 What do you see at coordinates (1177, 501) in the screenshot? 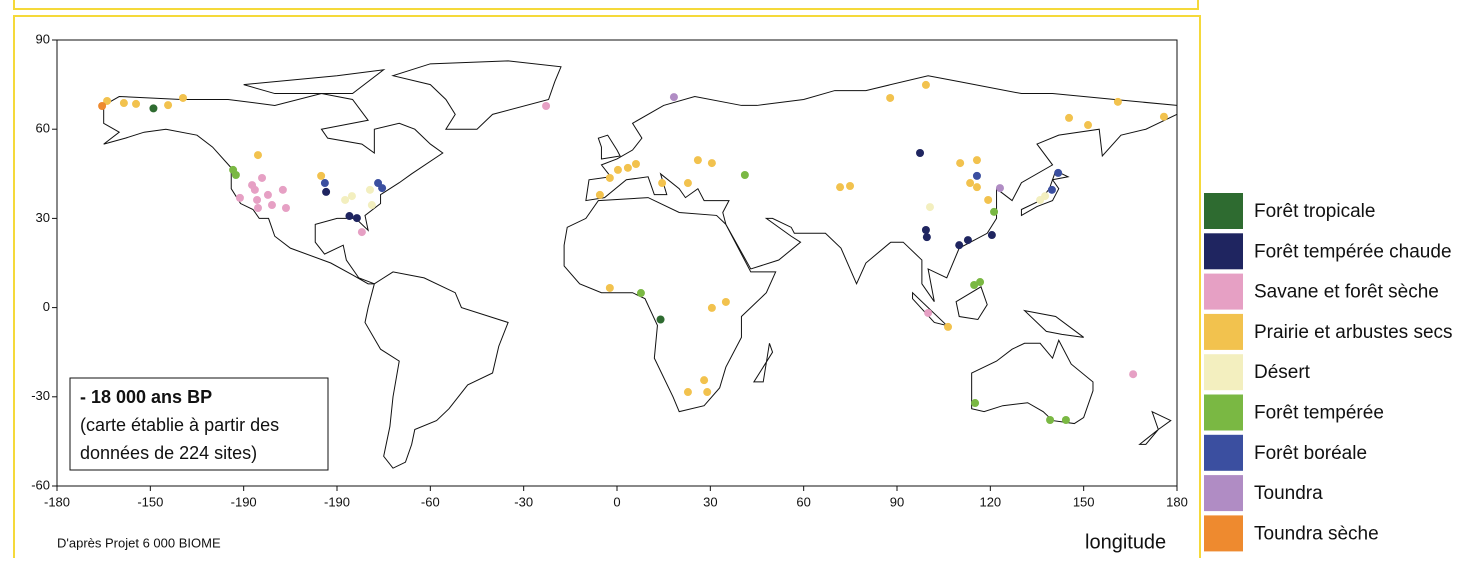
I see `x-tick-label: 180` at bounding box center [1177, 501].